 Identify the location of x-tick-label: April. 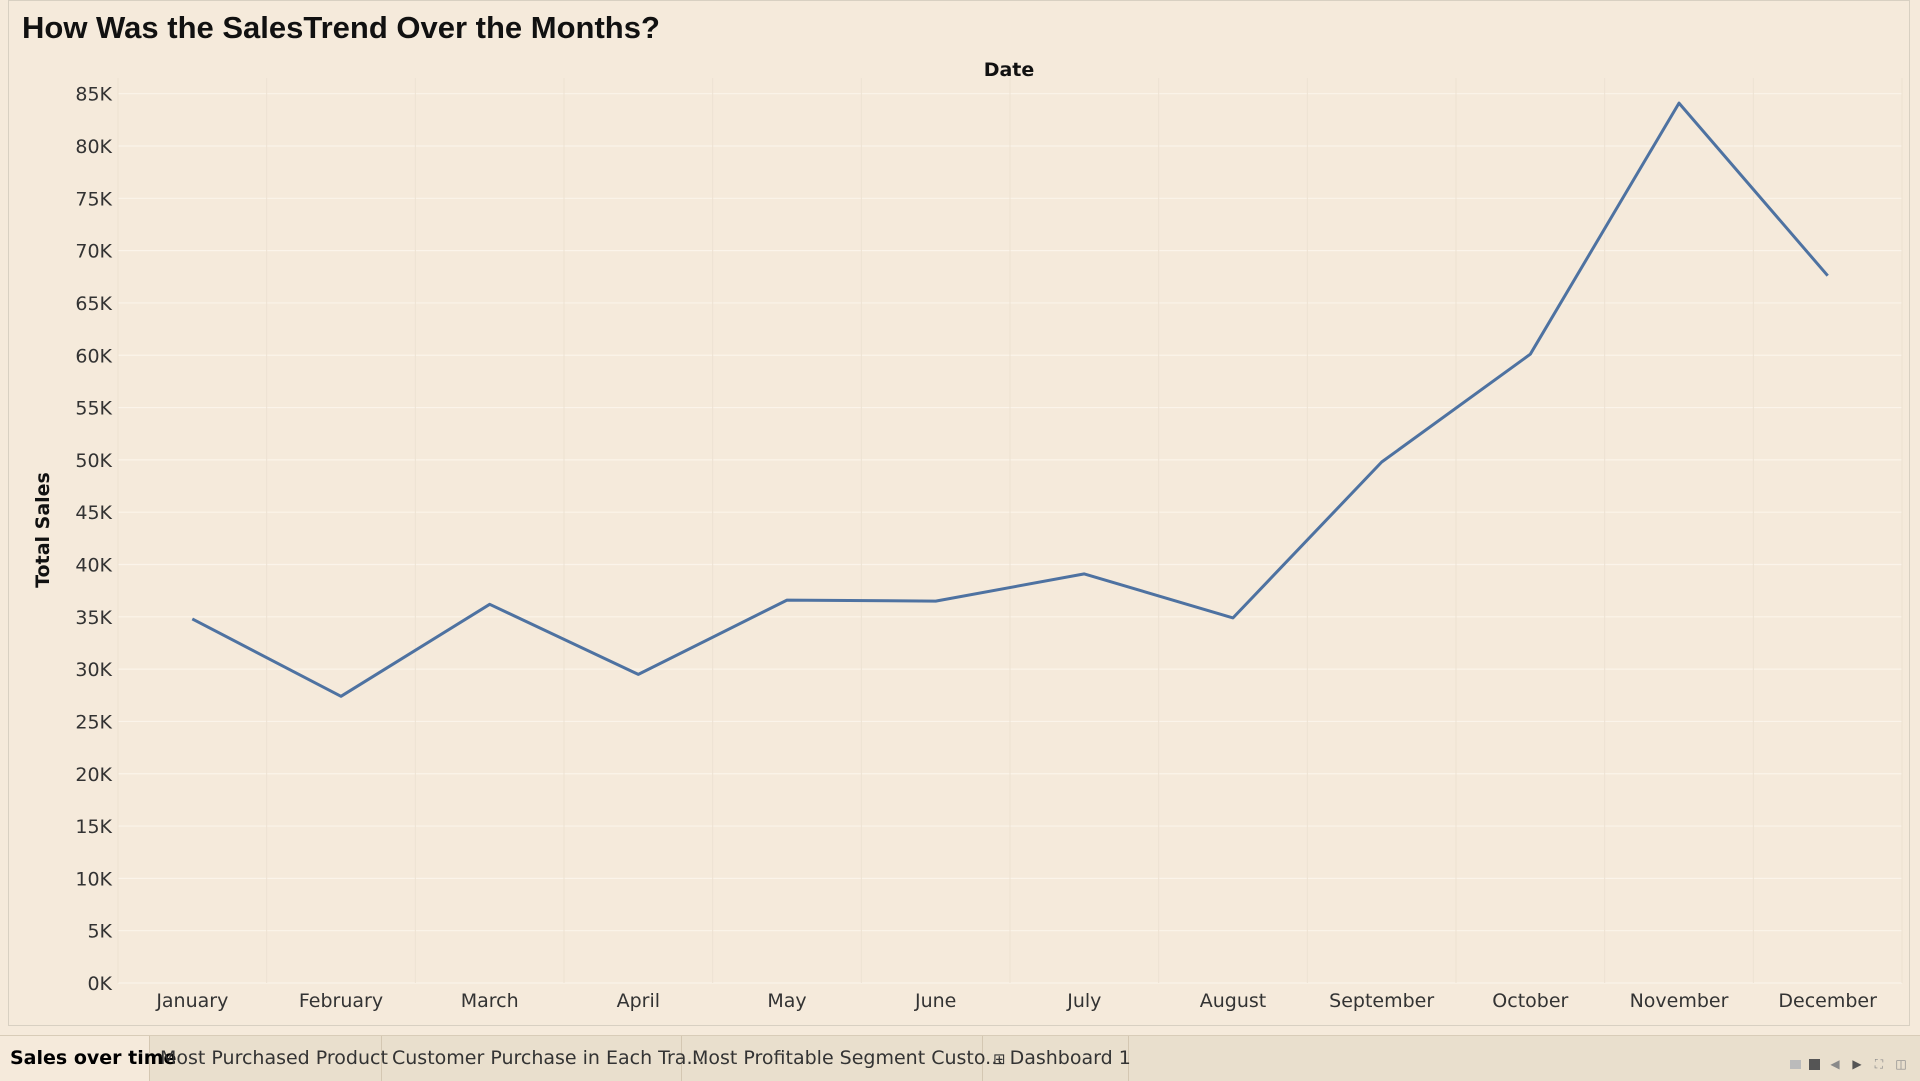
(638, 1001).